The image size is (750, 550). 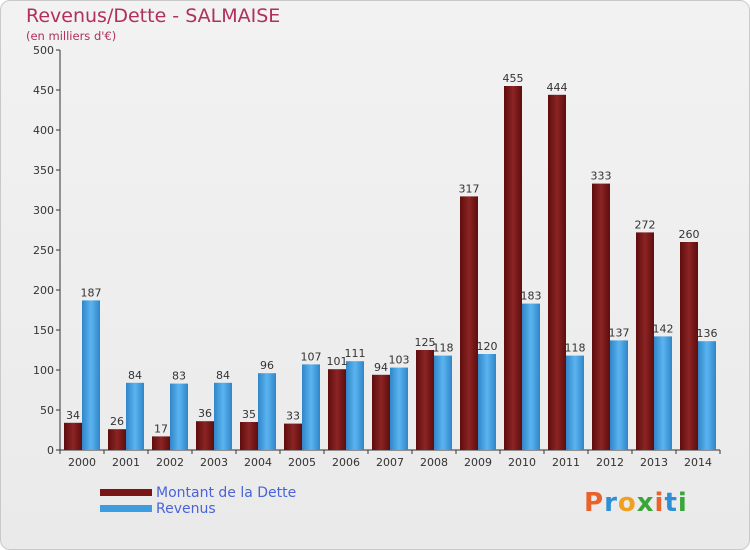 I want to click on value-label-revenus: 142, so click(x=663, y=328).